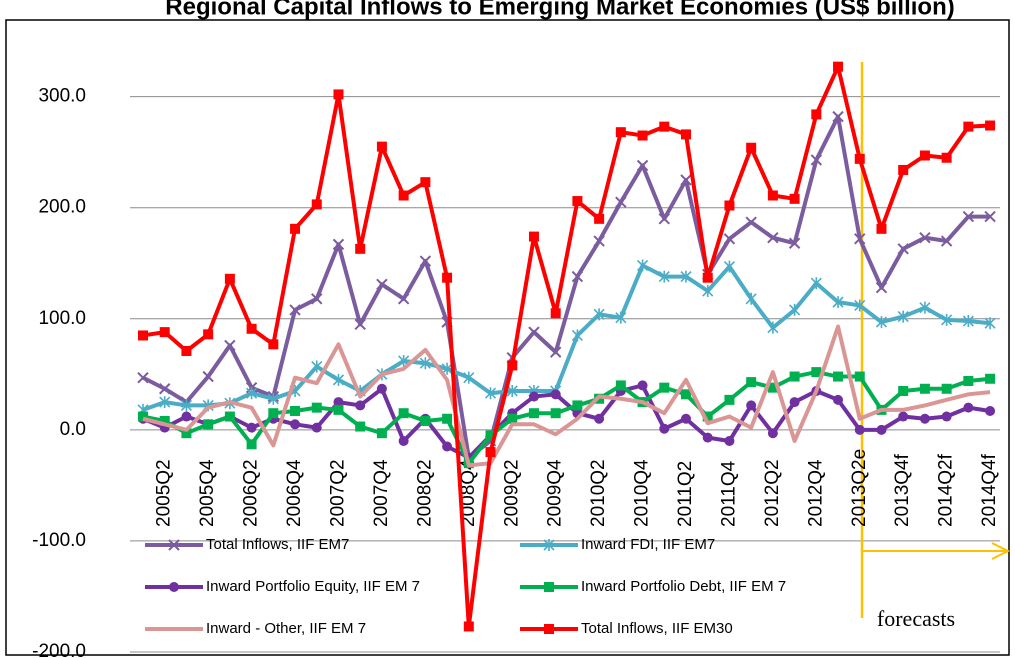  What do you see at coordinates (313, 586) in the screenshot?
I see `legend-label: Inward Portfolio Equity, IIF EM 7` at bounding box center [313, 586].